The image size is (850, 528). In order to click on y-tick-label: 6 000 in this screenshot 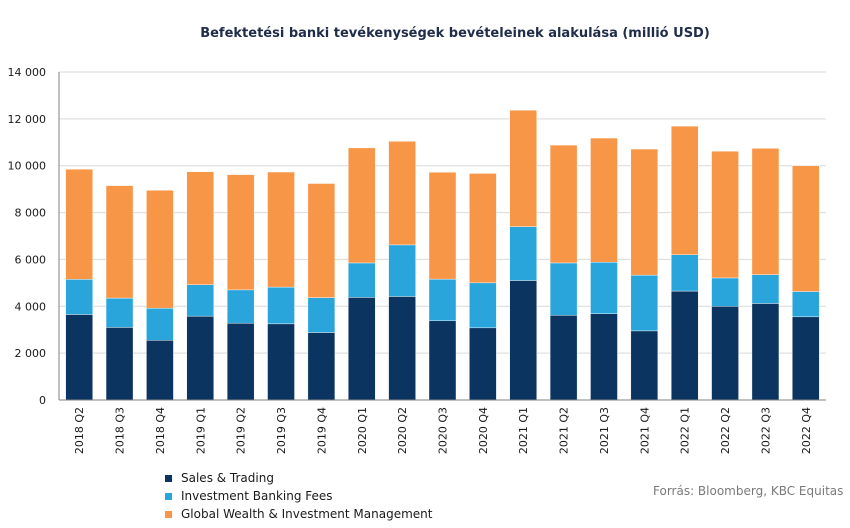, I will do `click(31, 259)`.